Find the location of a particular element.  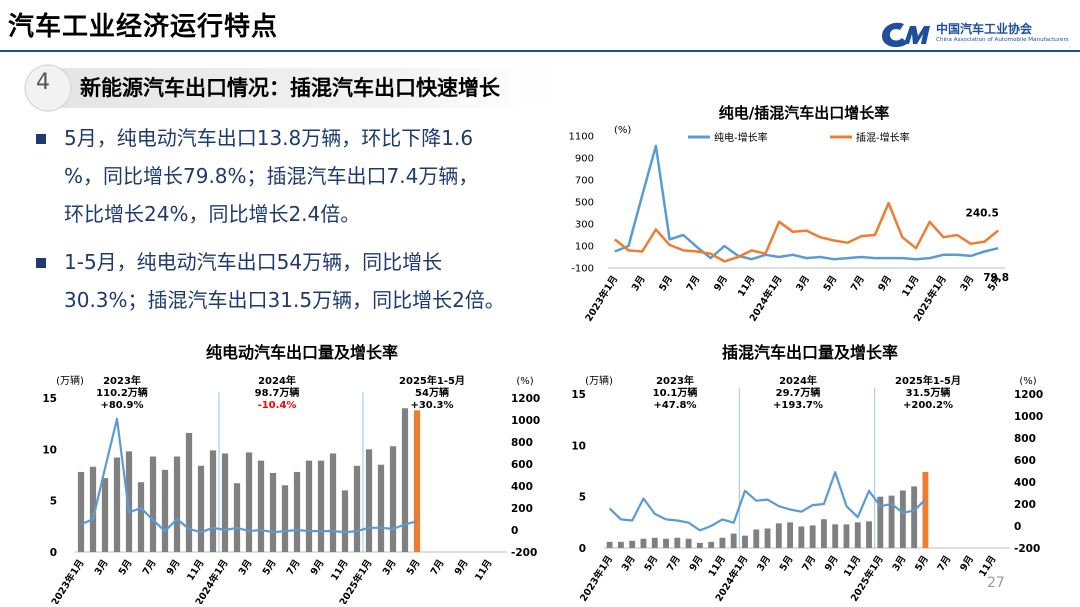

right-tick-label: 1200 is located at coordinates (525, 399).